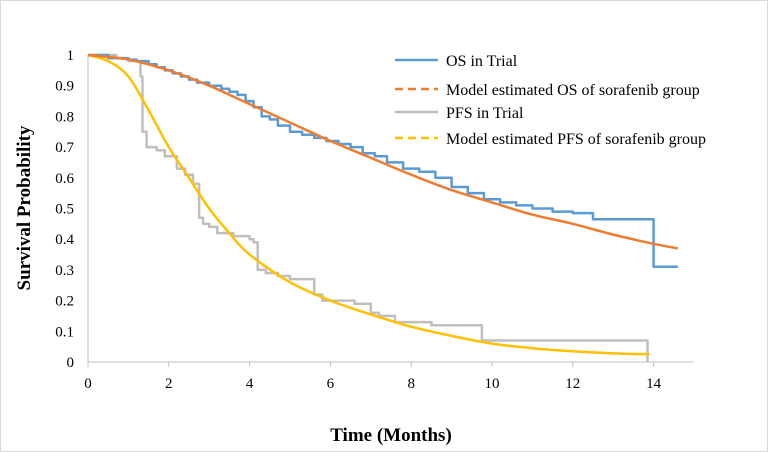  I want to click on y-tick-label: 0.7, so click(64, 148).